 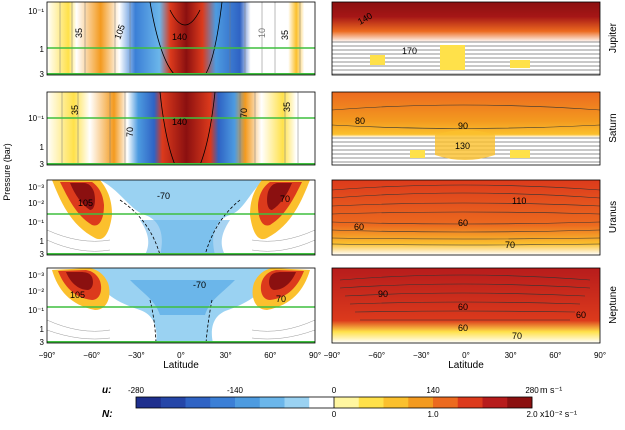 What do you see at coordinates (36, 11) in the screenshot?
I see `ytick-jup-0: 10⁻¹` at bounding box center [36, 11].